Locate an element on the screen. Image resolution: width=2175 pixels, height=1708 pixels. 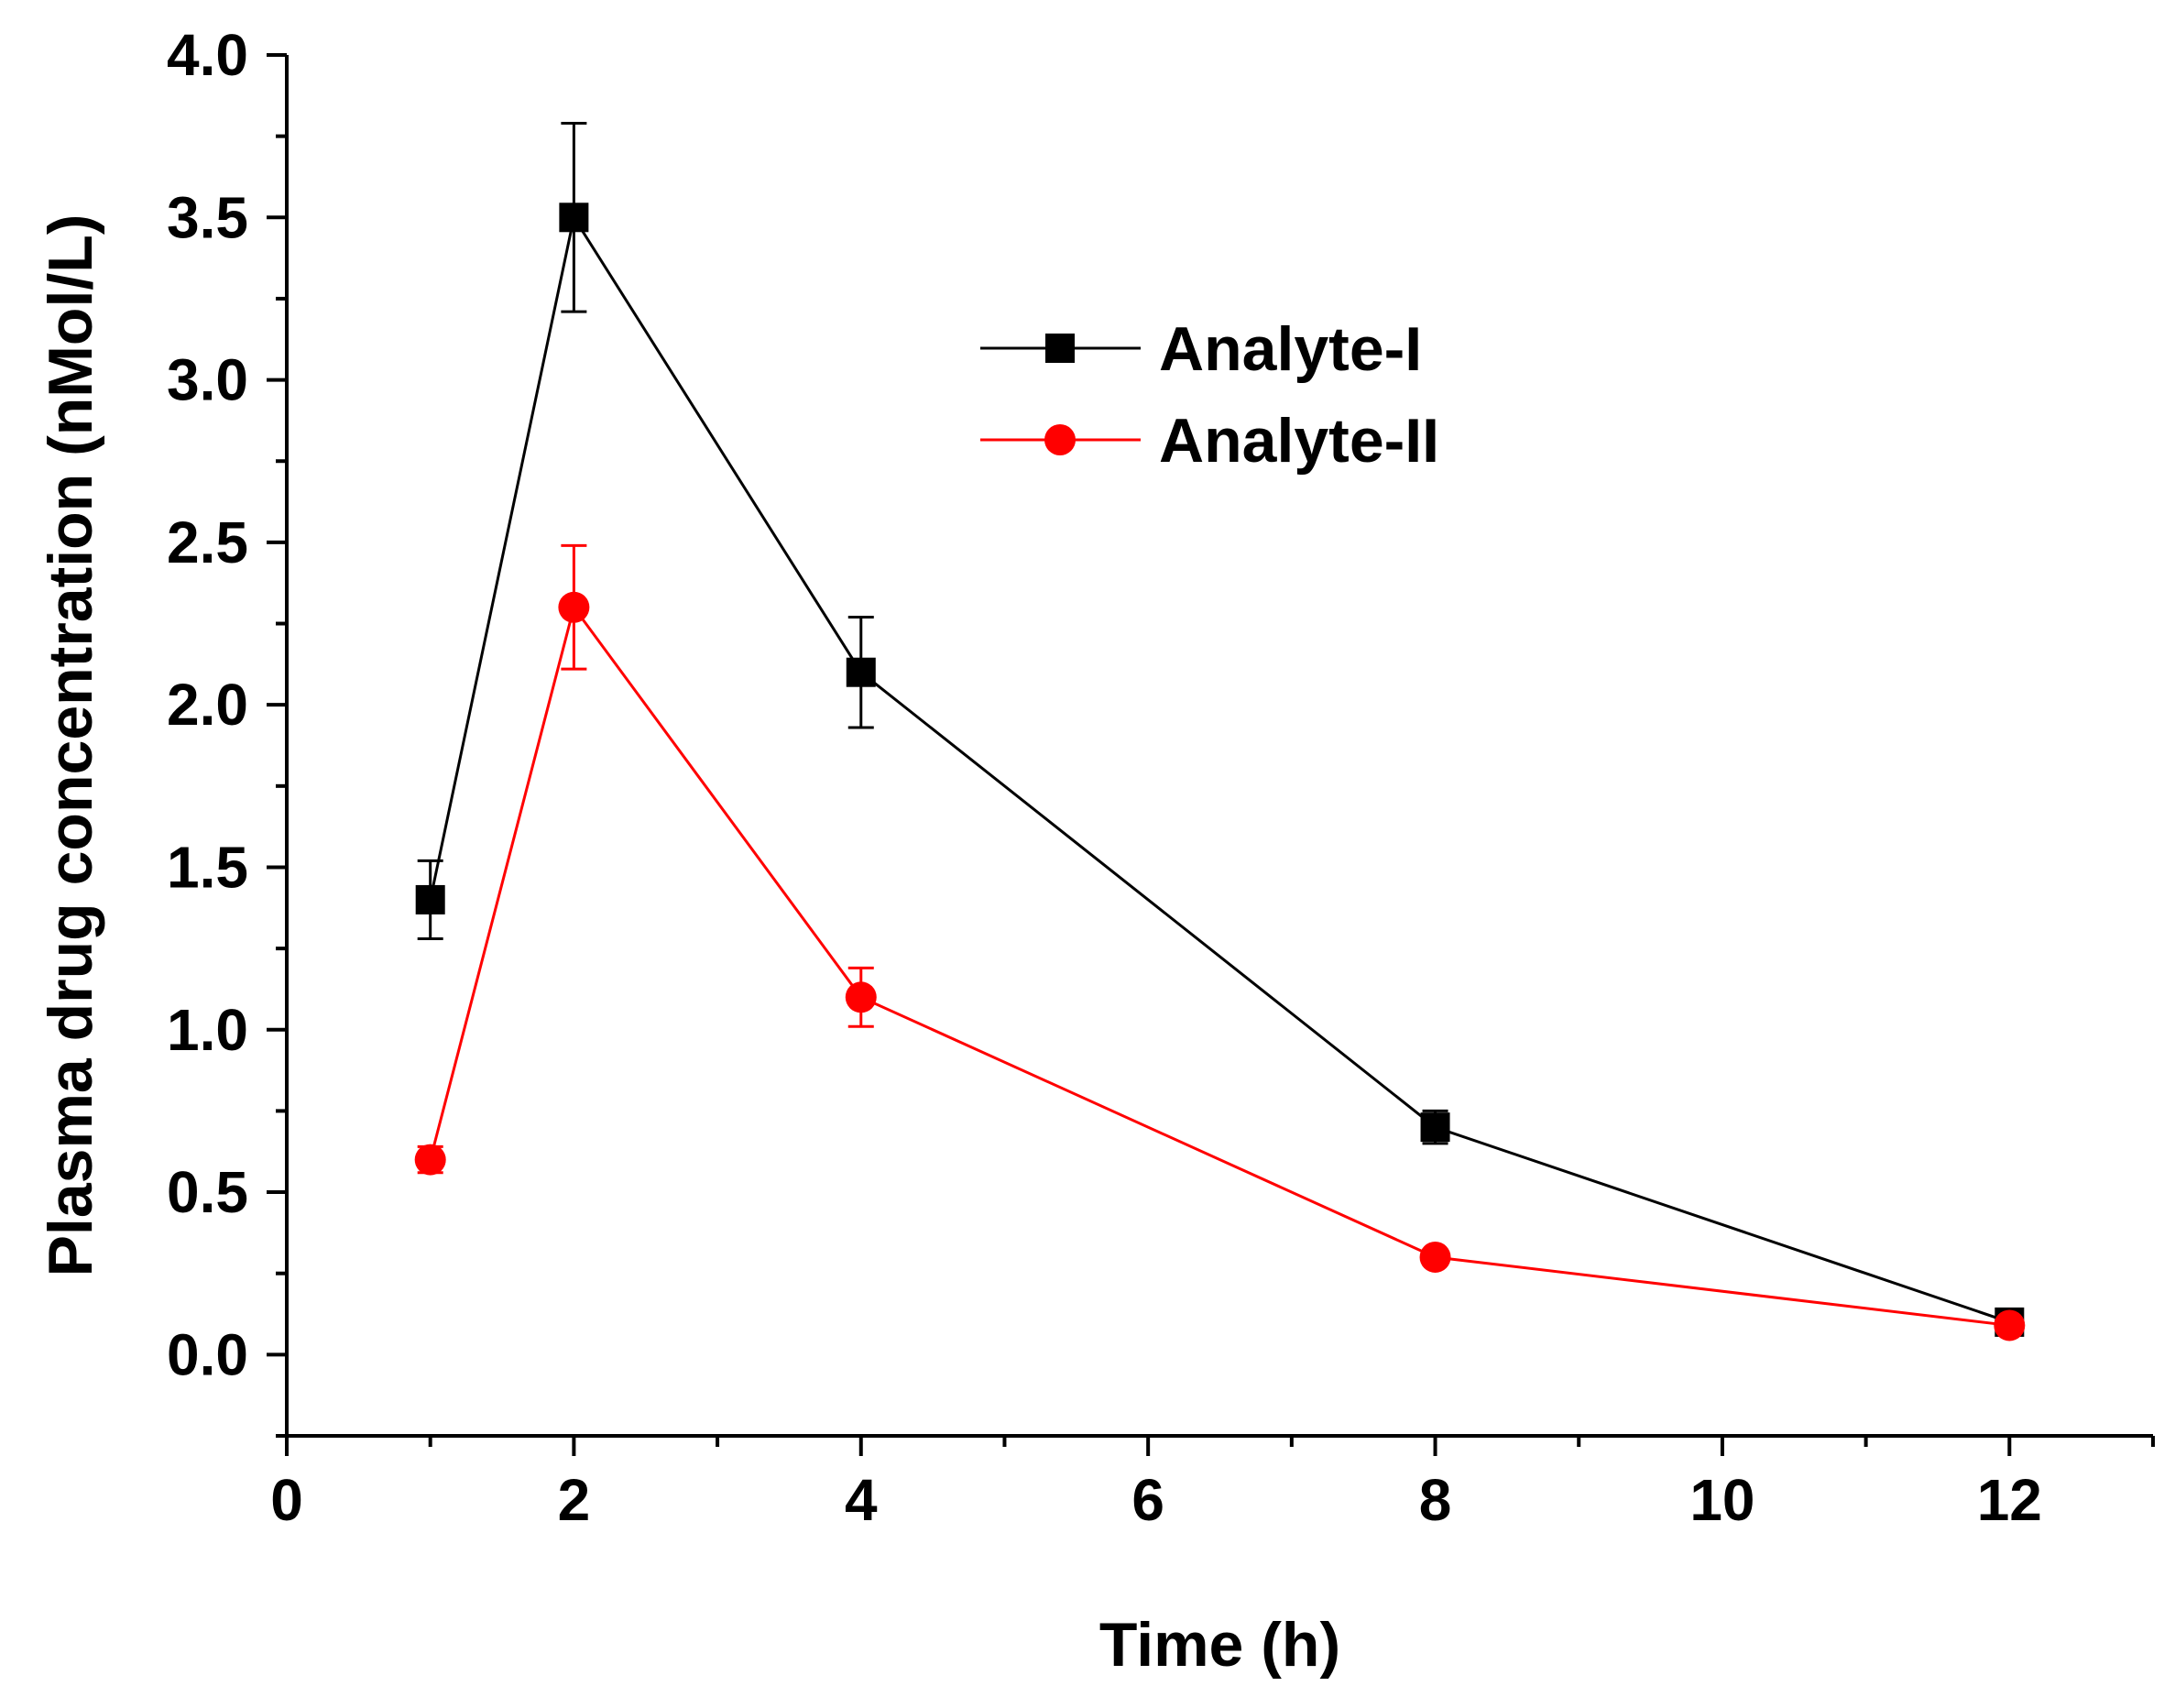
x-tick-label: 12 is located at coordinates (2009, 1500).